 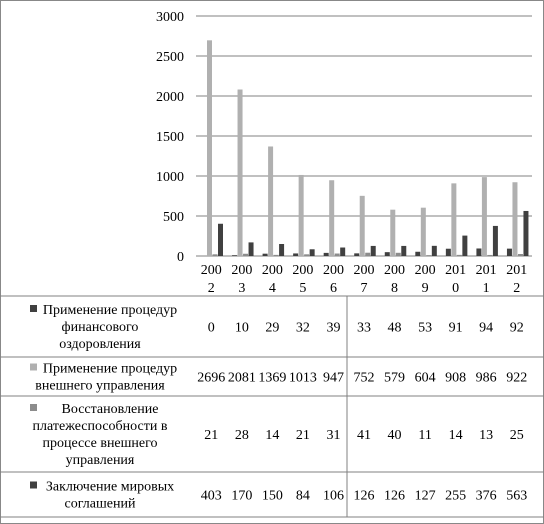 What do you see at coordinates (110, 487) in the screenshot?
I see `legend-label: Заключение мировых` at bounding box center [110, 487].